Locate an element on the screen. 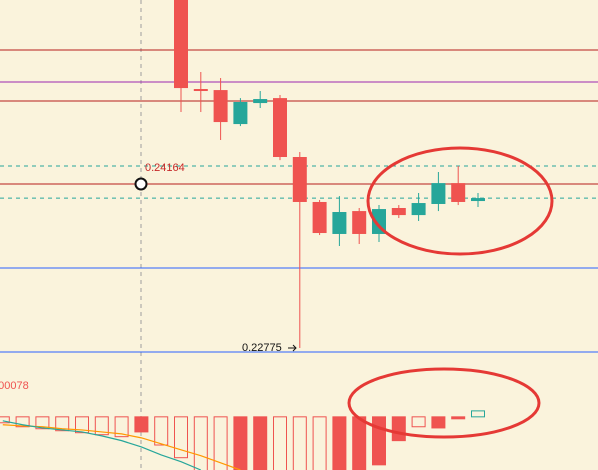 The height and width of the screenshot is (470, 598). macd-value-label: 0.00078 is located at coordinates (14, 386).